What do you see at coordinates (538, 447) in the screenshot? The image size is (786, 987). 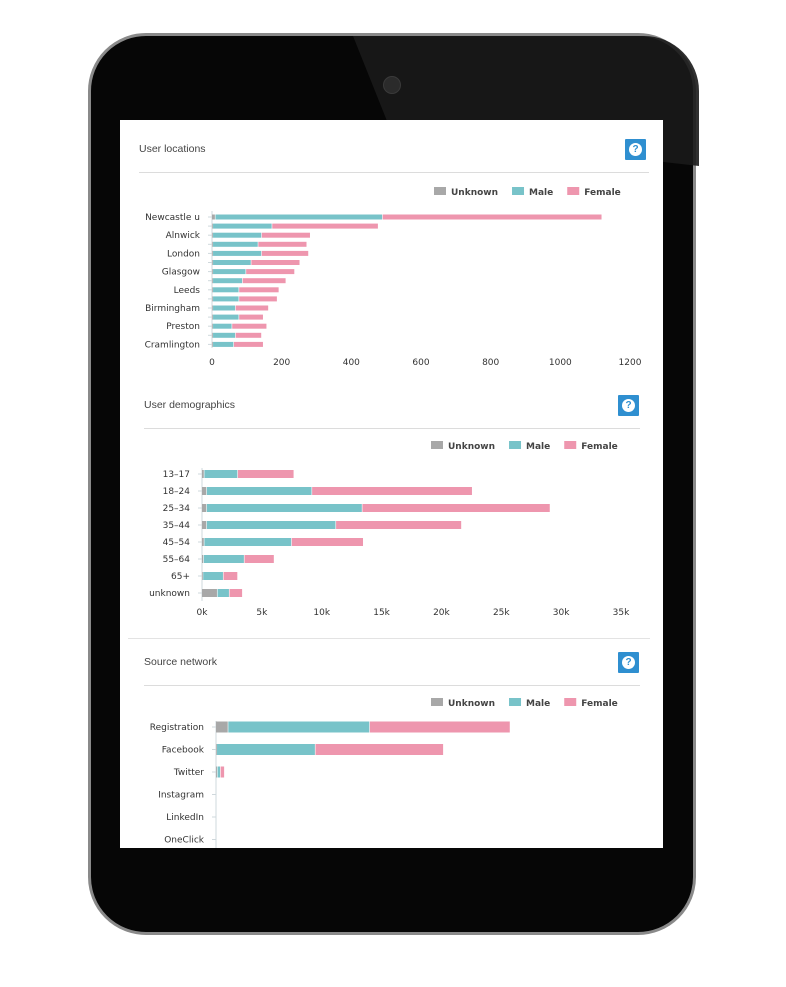 I see `legend-label-male: Male` at bounding box center [538, 447].